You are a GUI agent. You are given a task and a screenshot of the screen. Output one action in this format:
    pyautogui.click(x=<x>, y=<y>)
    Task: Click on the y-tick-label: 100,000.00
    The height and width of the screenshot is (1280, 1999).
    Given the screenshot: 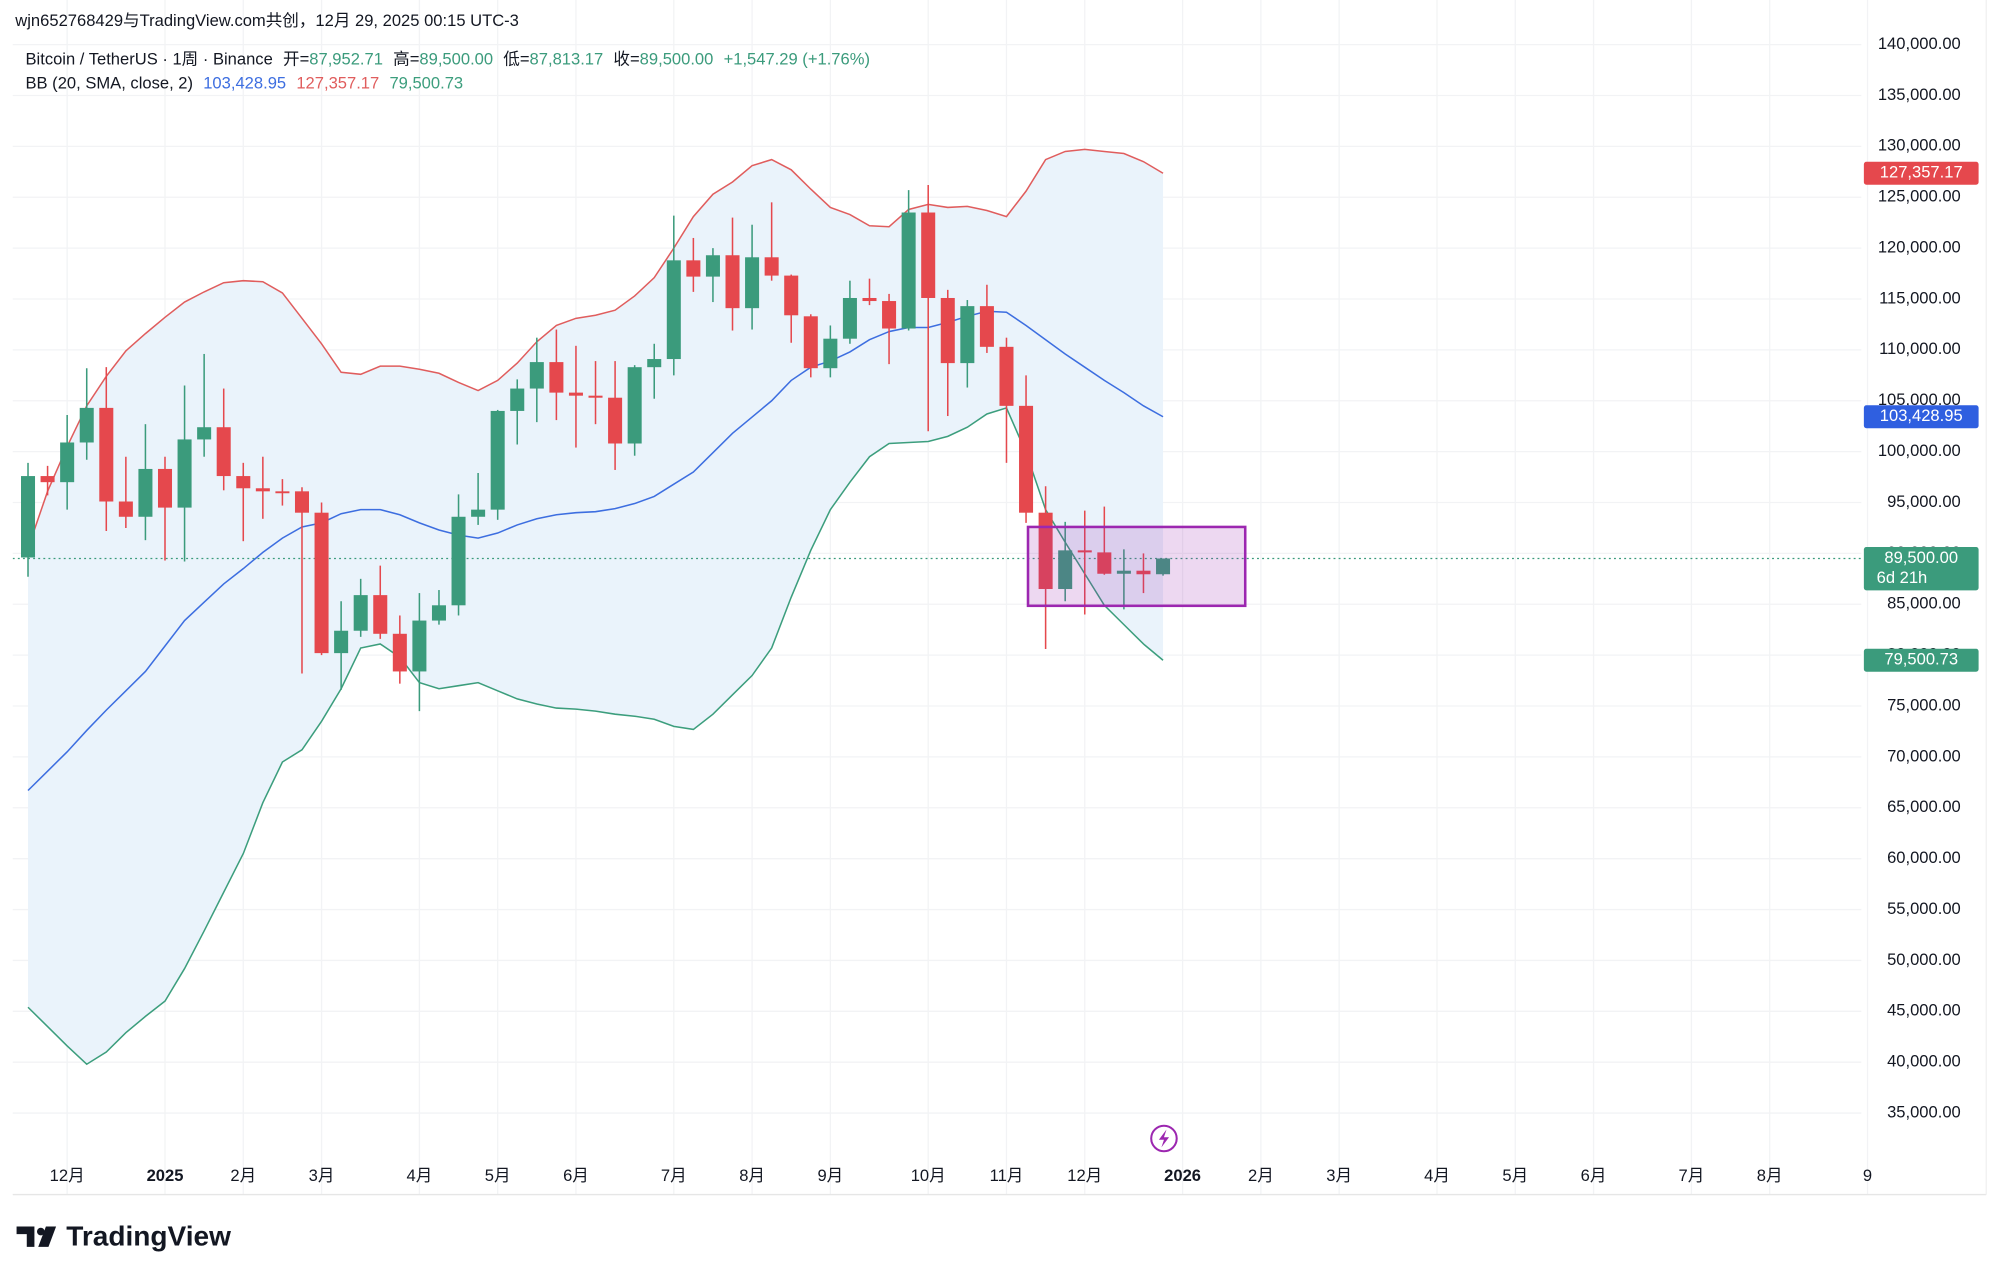 What is the action you would take?
    pyautogui.click(x=1919, y=450)
    